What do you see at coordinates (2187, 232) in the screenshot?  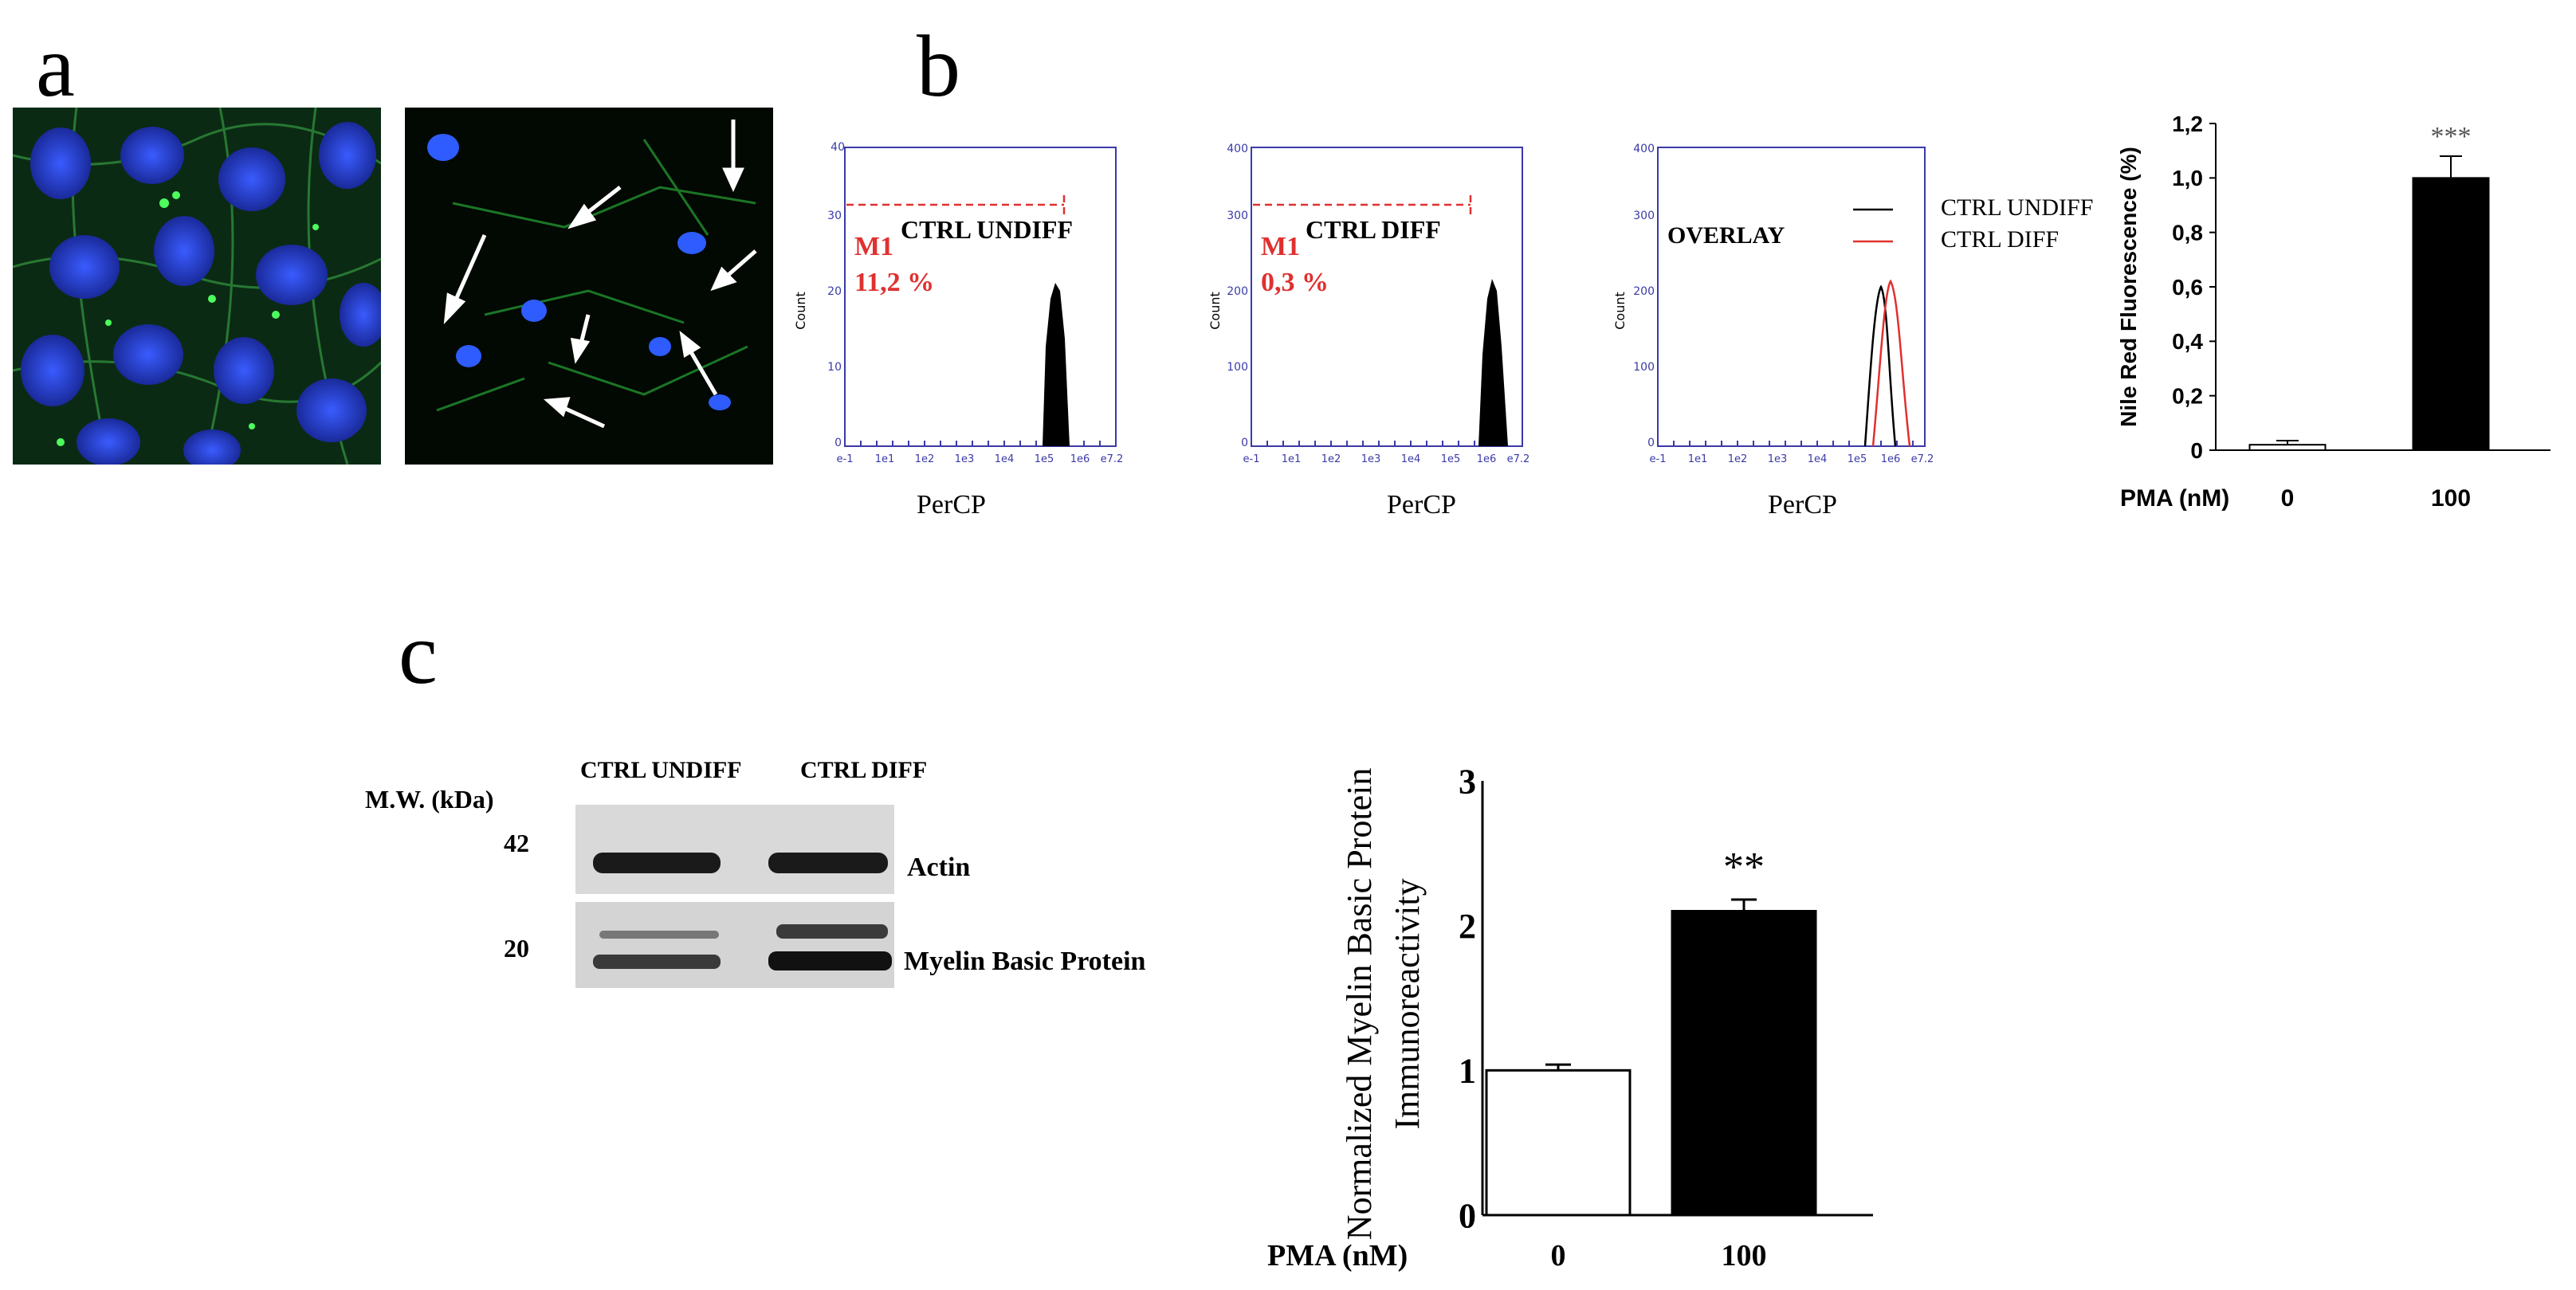 I see `y-tick-label: 0,8` at bounding box center [2187, 232].